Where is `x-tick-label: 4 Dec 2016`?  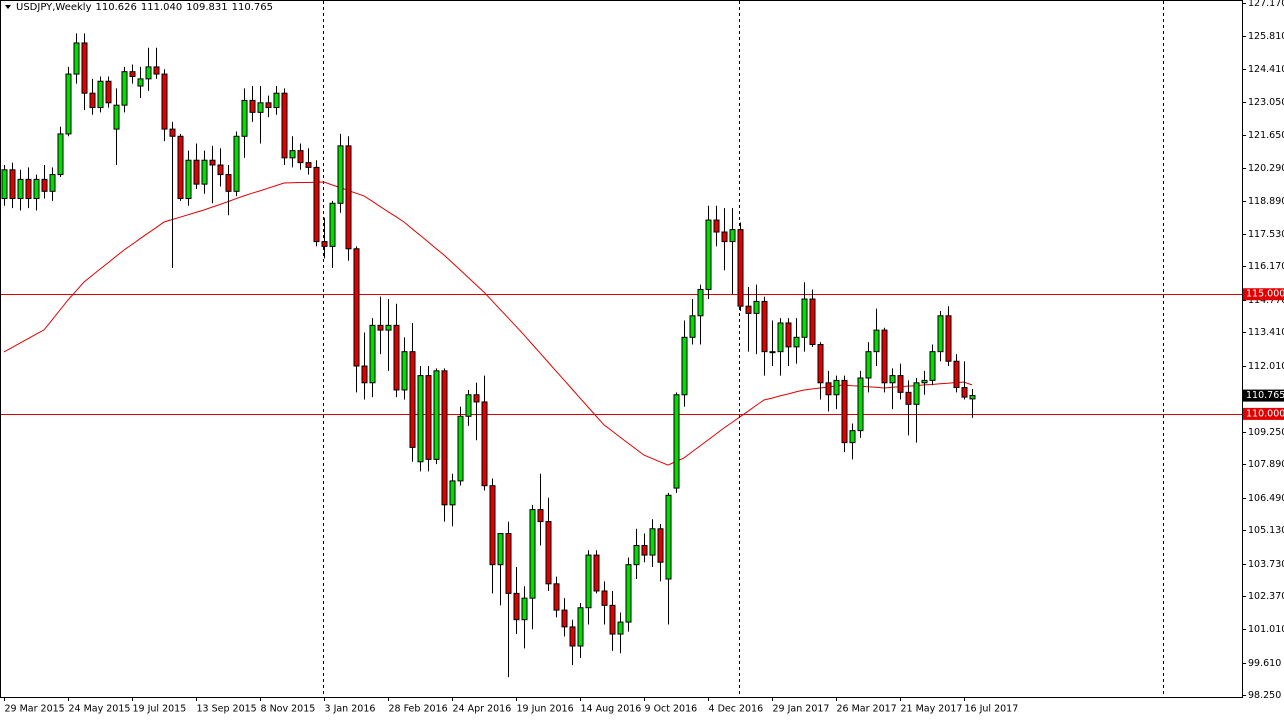
x-tick-label: 4 Dec 2016 is located at coordinates (736, 709).